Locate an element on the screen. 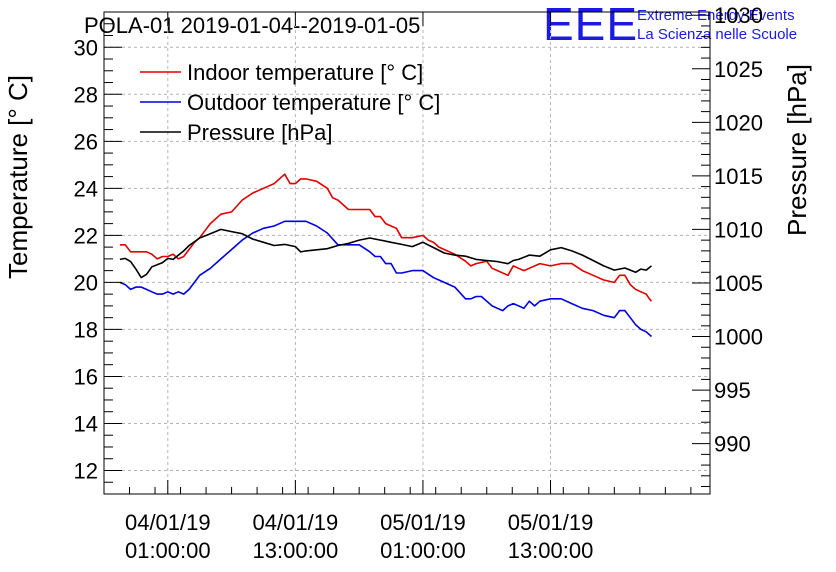  legend-label: Indoor temperature [° C] is located at coordinates (305, 72).